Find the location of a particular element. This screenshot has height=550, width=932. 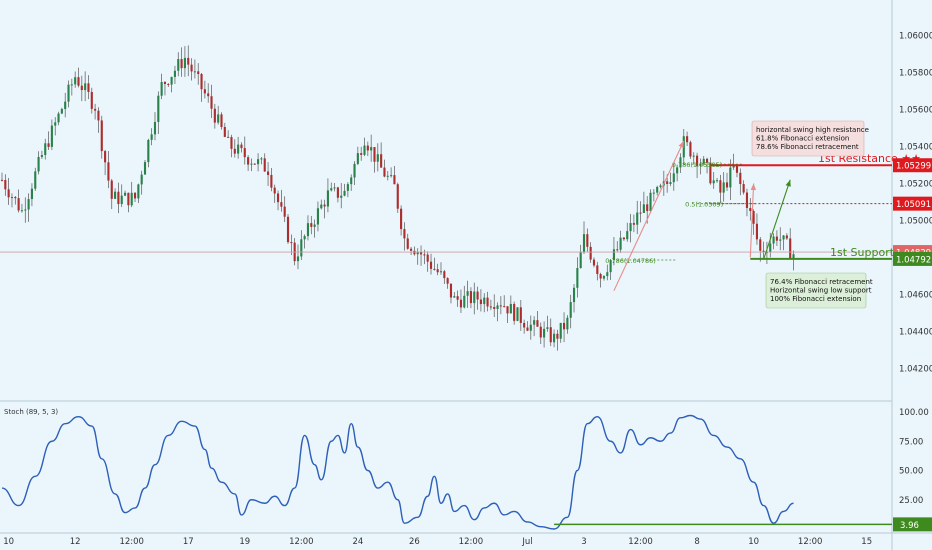

price-tick-label: 1.05800 is located at coordinates (915, 74).